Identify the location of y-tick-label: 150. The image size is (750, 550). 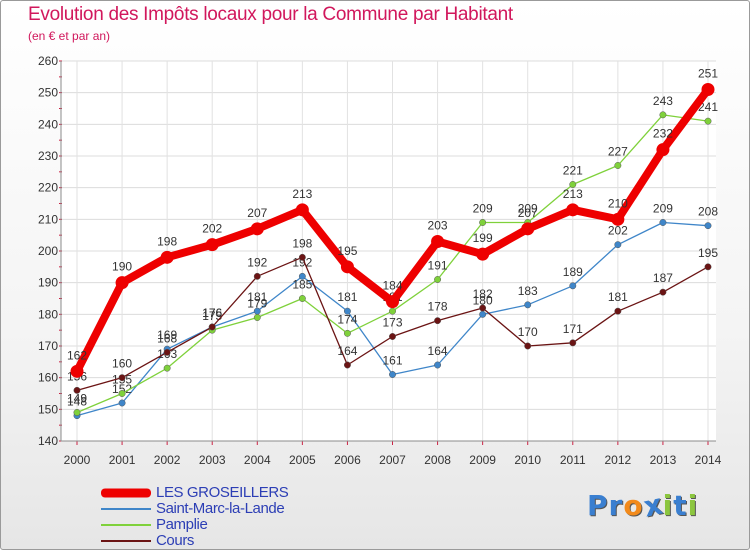
(48, 409).